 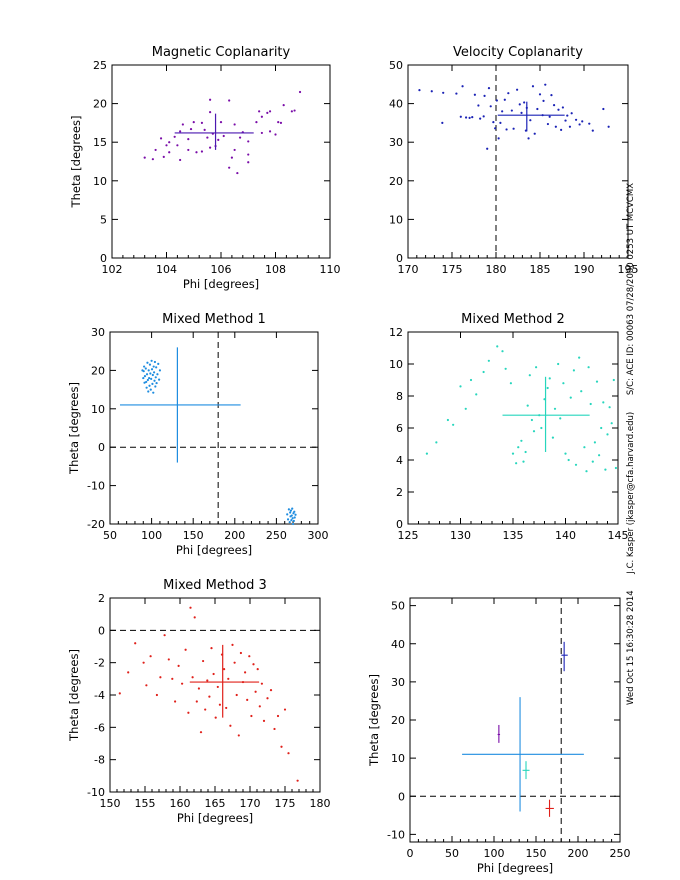 What do you see at coordinates (100, 104) in the screenshot?
I see `p1-y-tick-label: 20` at bounding box center [100, 104].